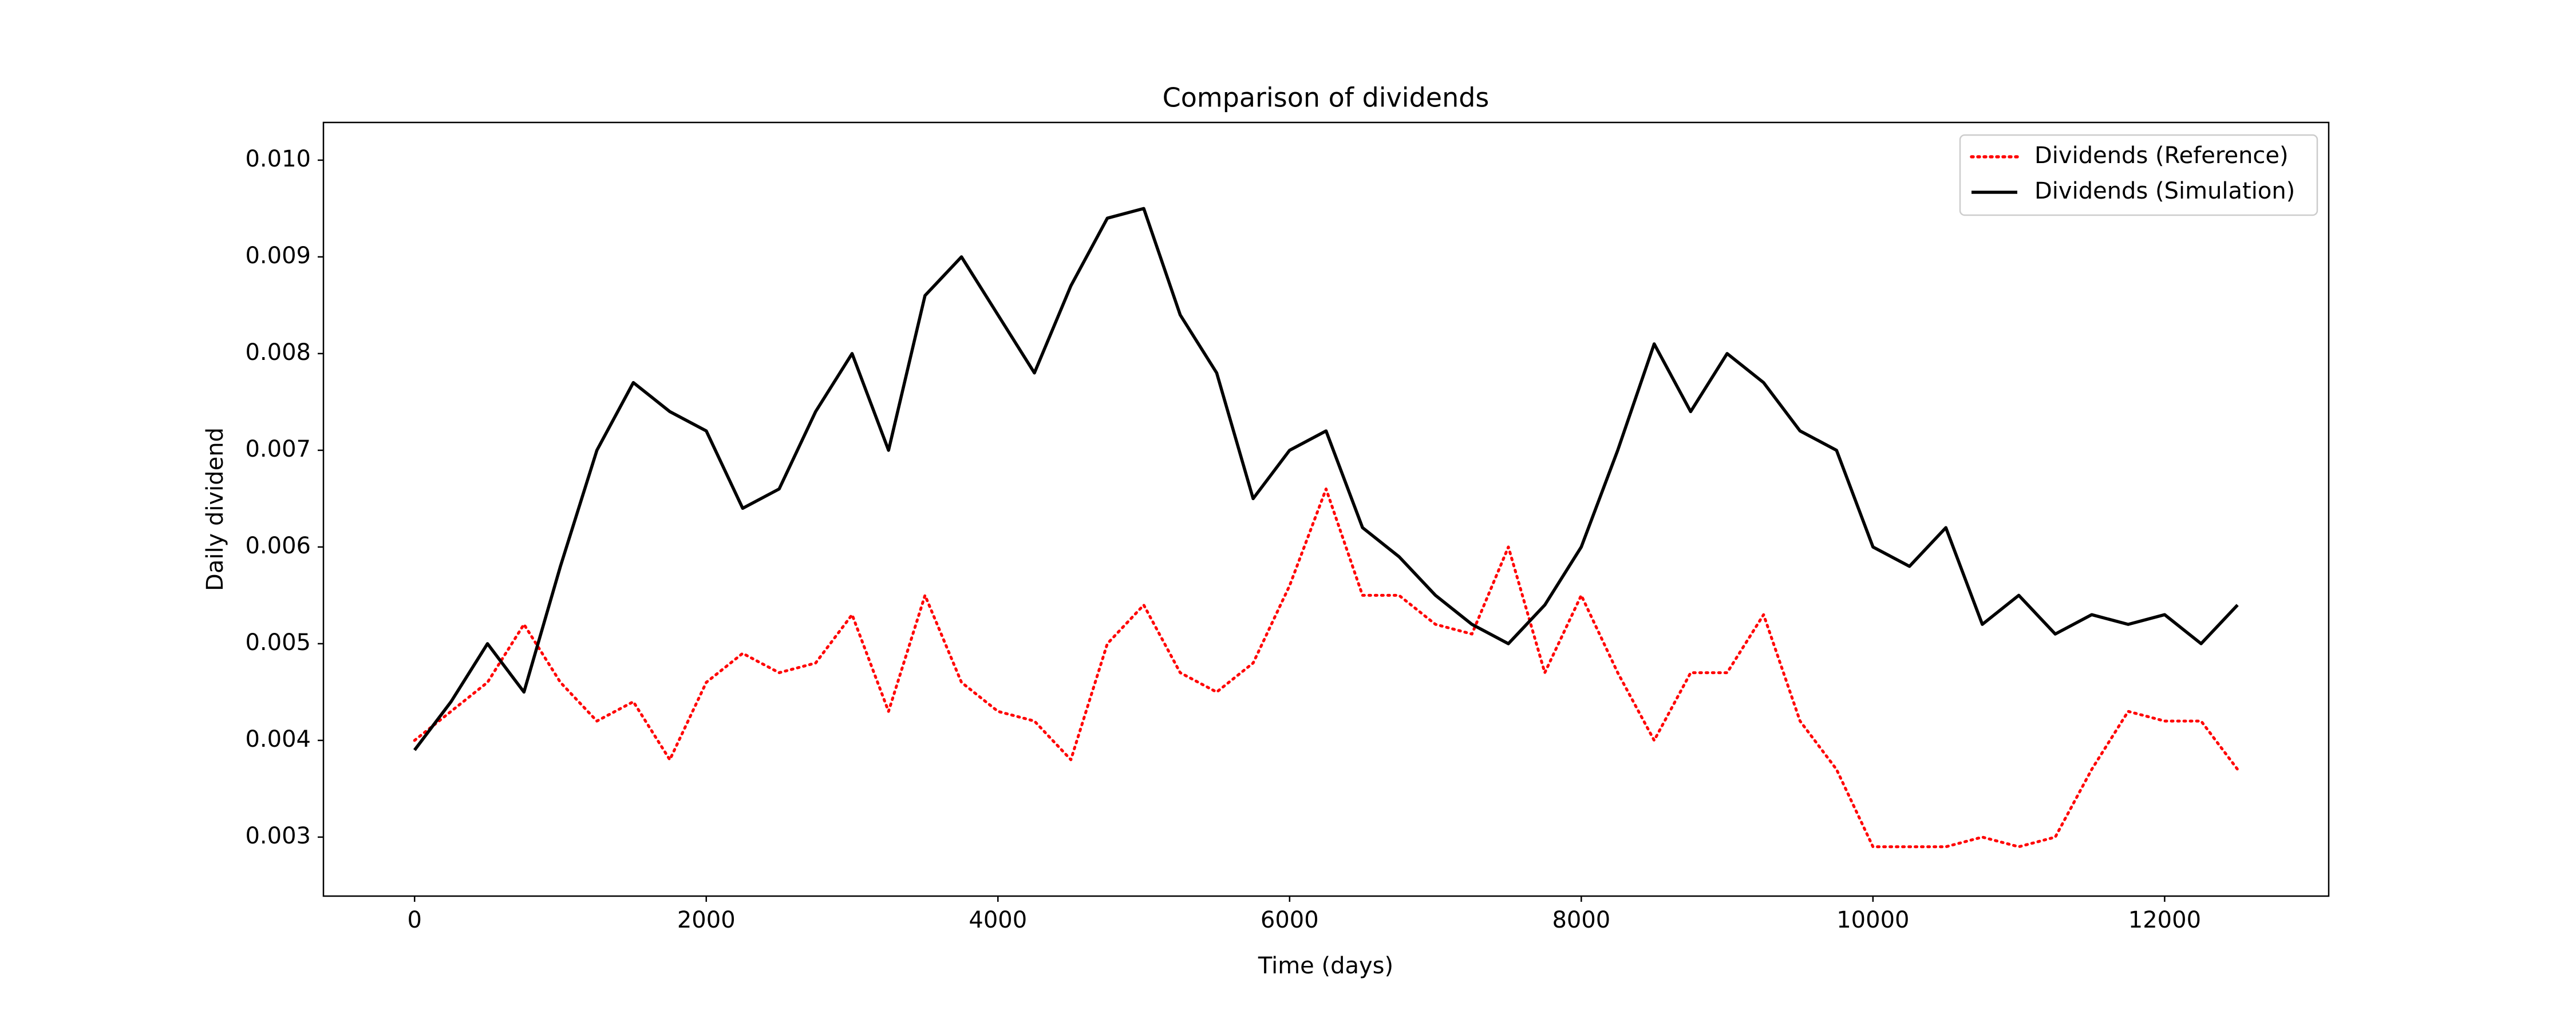 The height and width of the screenshot is (1030, 2576). I want to click on x-tick-label: 2000, so click(706, 920).